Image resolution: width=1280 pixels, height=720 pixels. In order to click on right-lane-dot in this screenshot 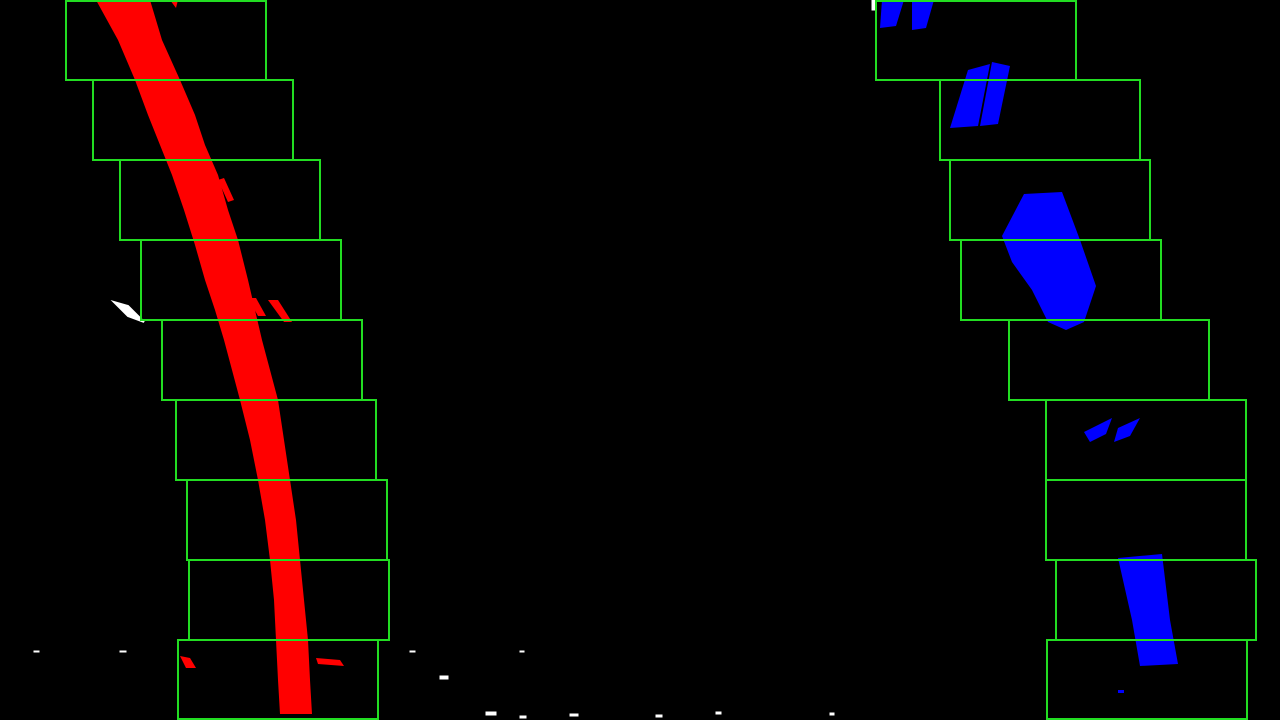, I will do `click(1121, 691)`.